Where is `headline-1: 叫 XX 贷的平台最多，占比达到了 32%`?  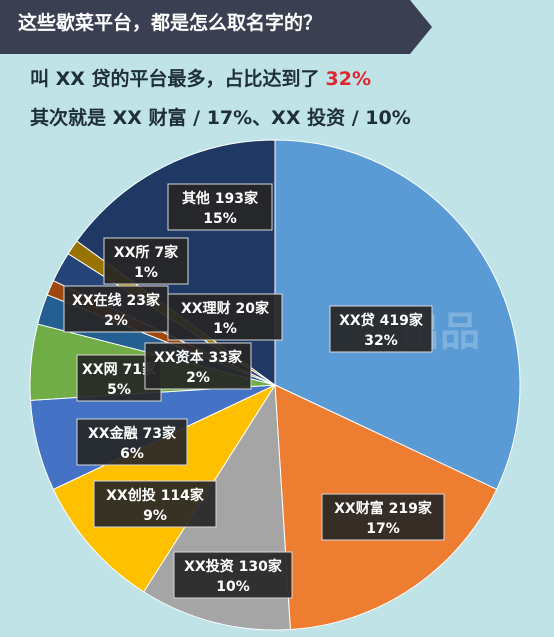
headline-1: 叫 XX 贷的平台最多，占比达到了 32% is located at coordinates (200, 77).